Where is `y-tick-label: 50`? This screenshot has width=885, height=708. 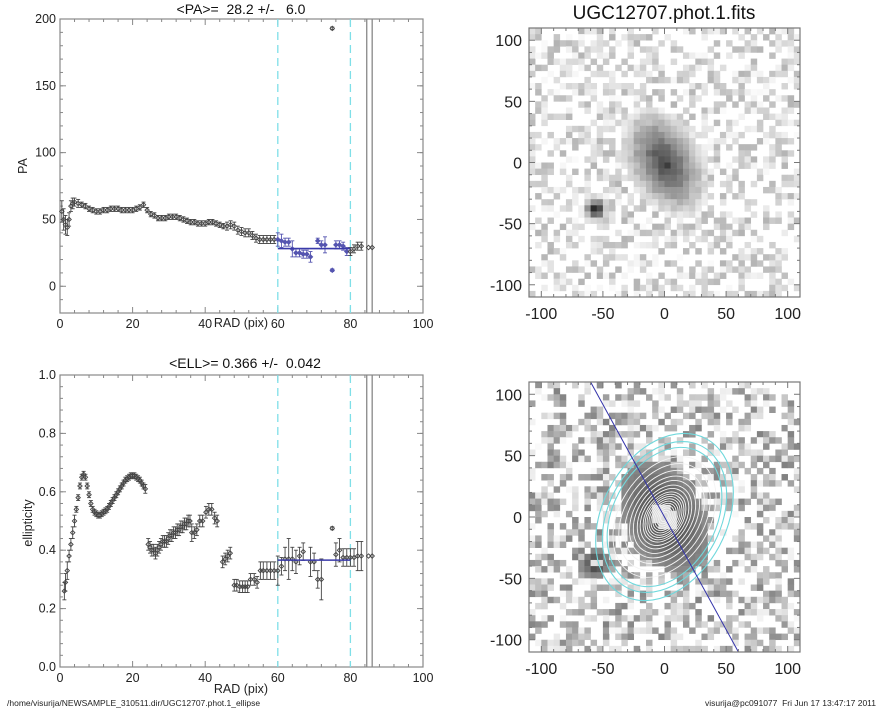 y-tick-label: 50 is located at coordinates (513, 102).